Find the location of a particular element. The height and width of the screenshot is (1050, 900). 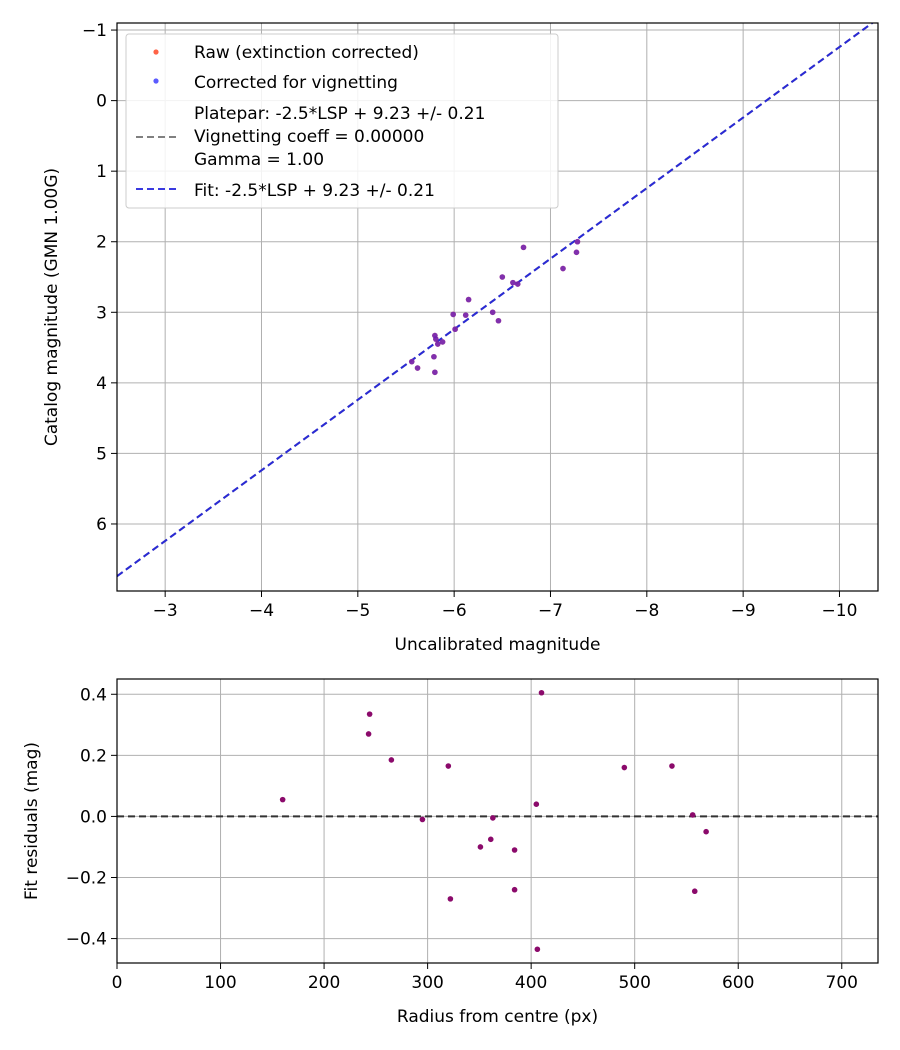

top-y-tick-label: 3 is located at coordinates (101, 313).